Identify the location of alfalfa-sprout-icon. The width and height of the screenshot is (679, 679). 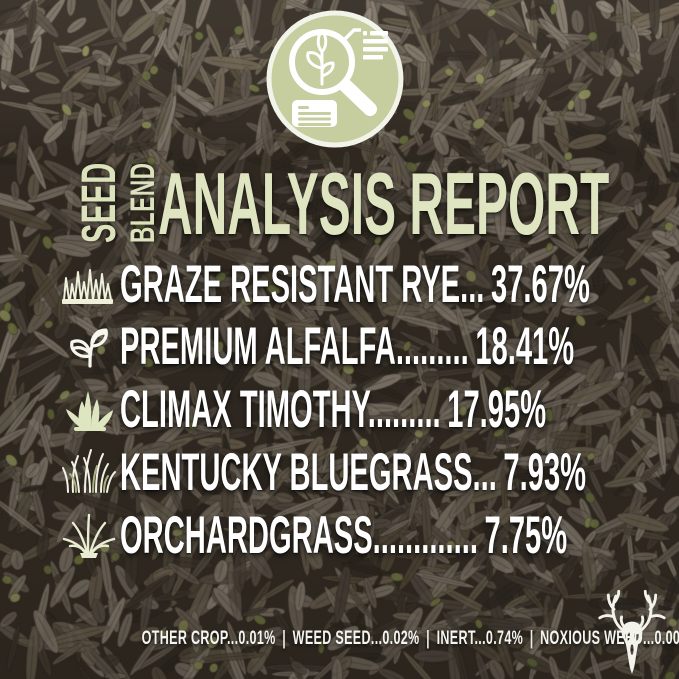
(89, 348).